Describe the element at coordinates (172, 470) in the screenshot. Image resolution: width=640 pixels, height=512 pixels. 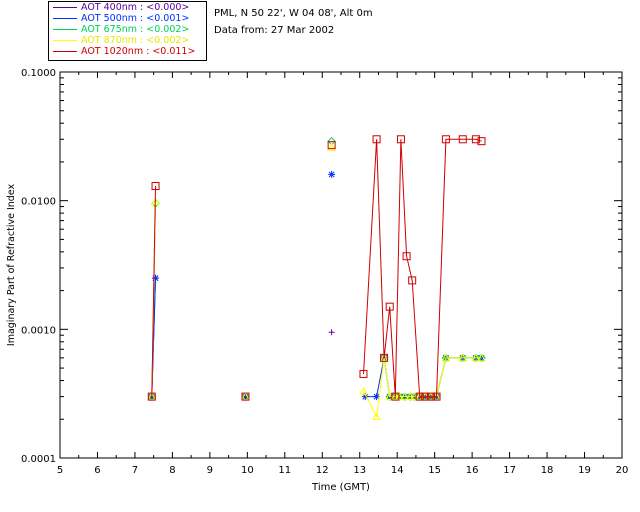
I see `x-tick-label: 8` at that location.